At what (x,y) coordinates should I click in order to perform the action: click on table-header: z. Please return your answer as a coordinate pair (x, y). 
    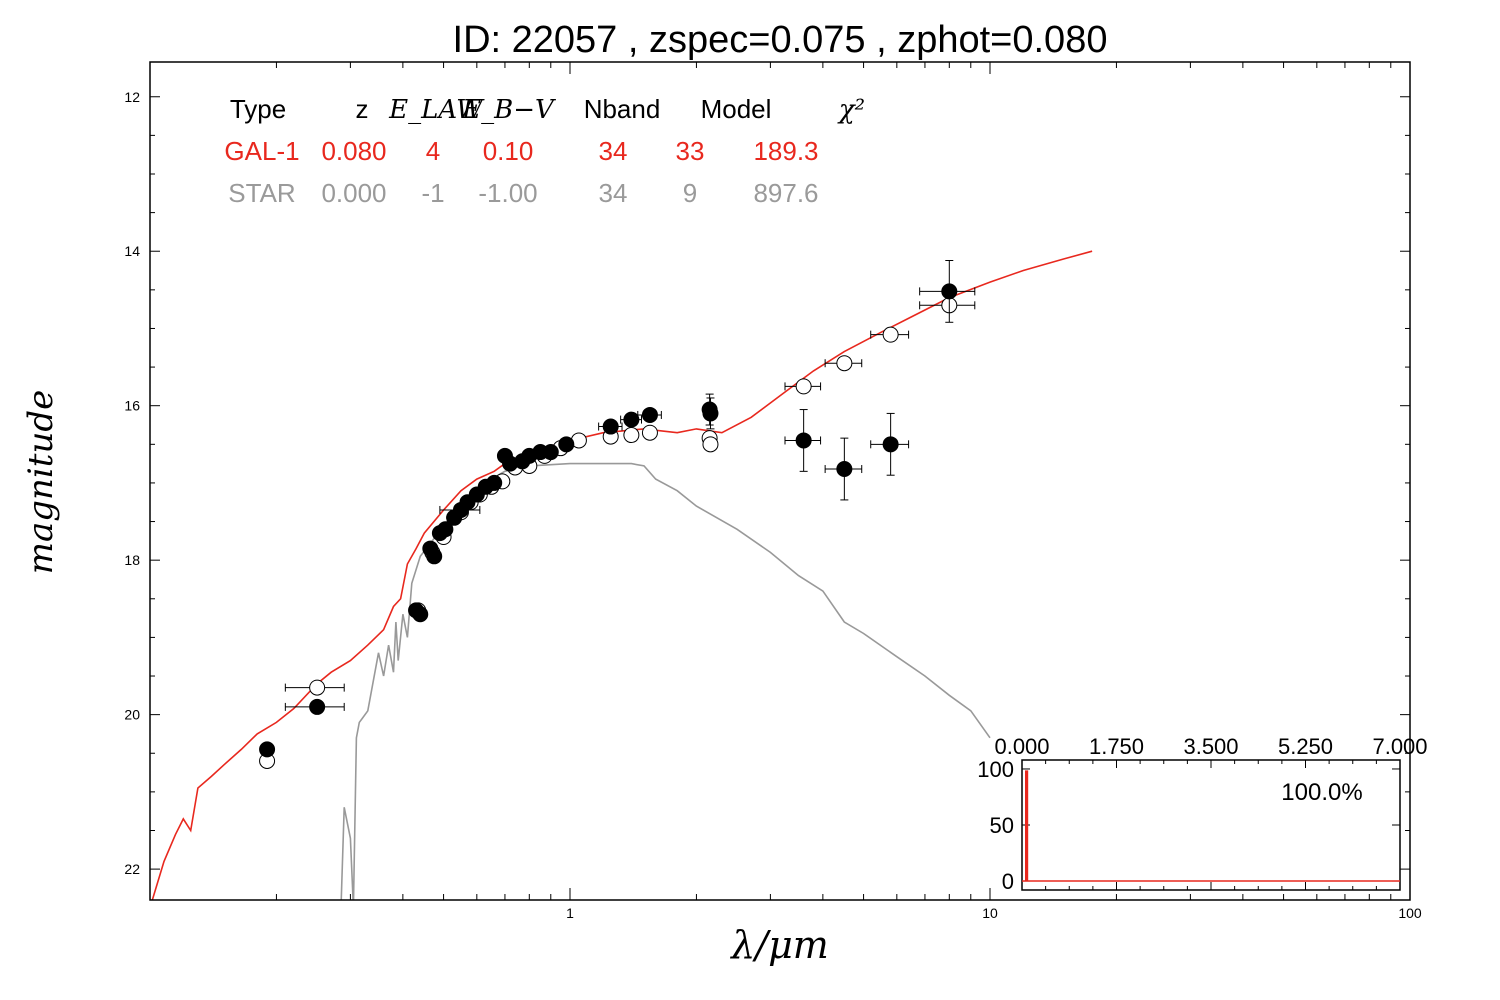
    Looking at the image, I should click on (362, 109).